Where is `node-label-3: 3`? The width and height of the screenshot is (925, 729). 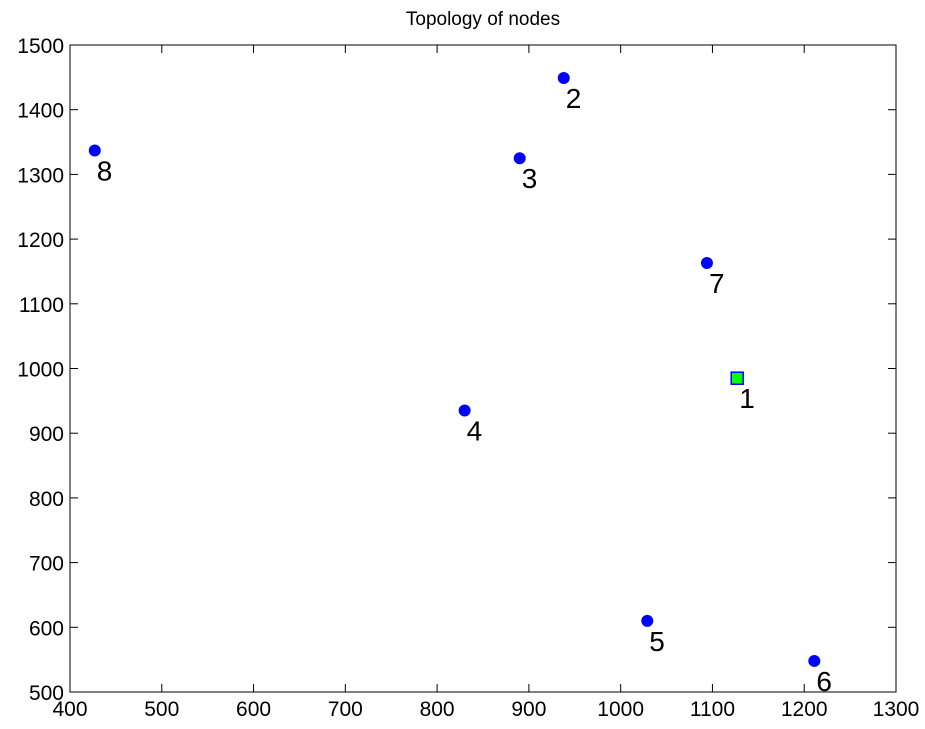
node-label-3: 3 is located at coordinates (530, 178).